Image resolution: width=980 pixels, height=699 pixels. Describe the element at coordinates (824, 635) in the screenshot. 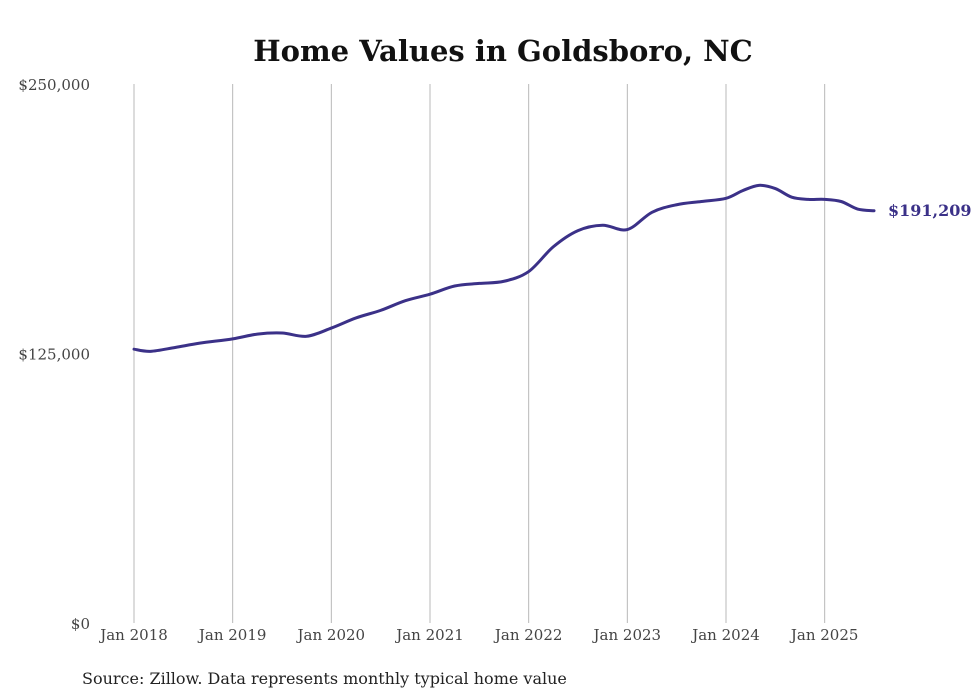

I see `x-tick-label: Jan 2025` at that location.